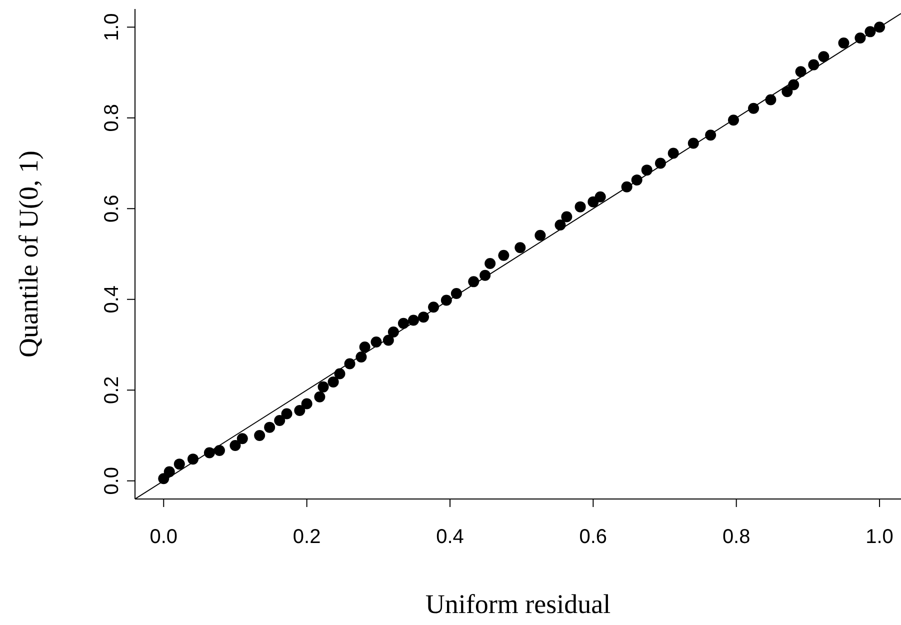 This screenshot has height=625, width=901. What do you see at coordinates (736, 537) in the screenshot?
I see `x-tick-label: 0.8` at bounding box center [736, 537].